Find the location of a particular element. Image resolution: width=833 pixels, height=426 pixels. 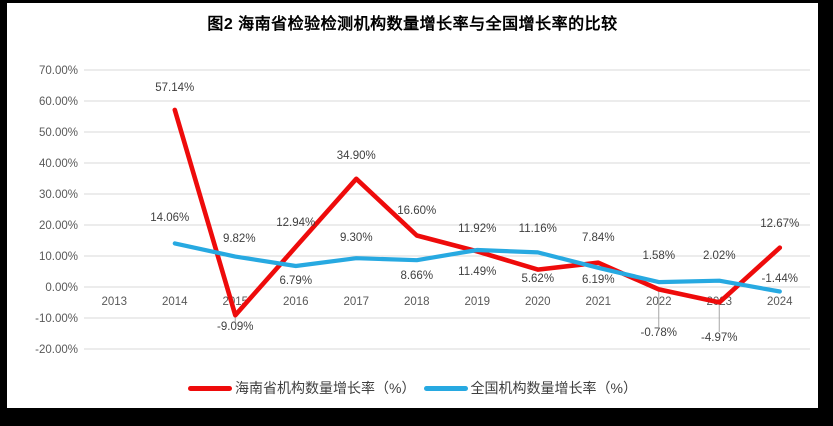

data-label: 34.90% is located at coordinates (356, 156).